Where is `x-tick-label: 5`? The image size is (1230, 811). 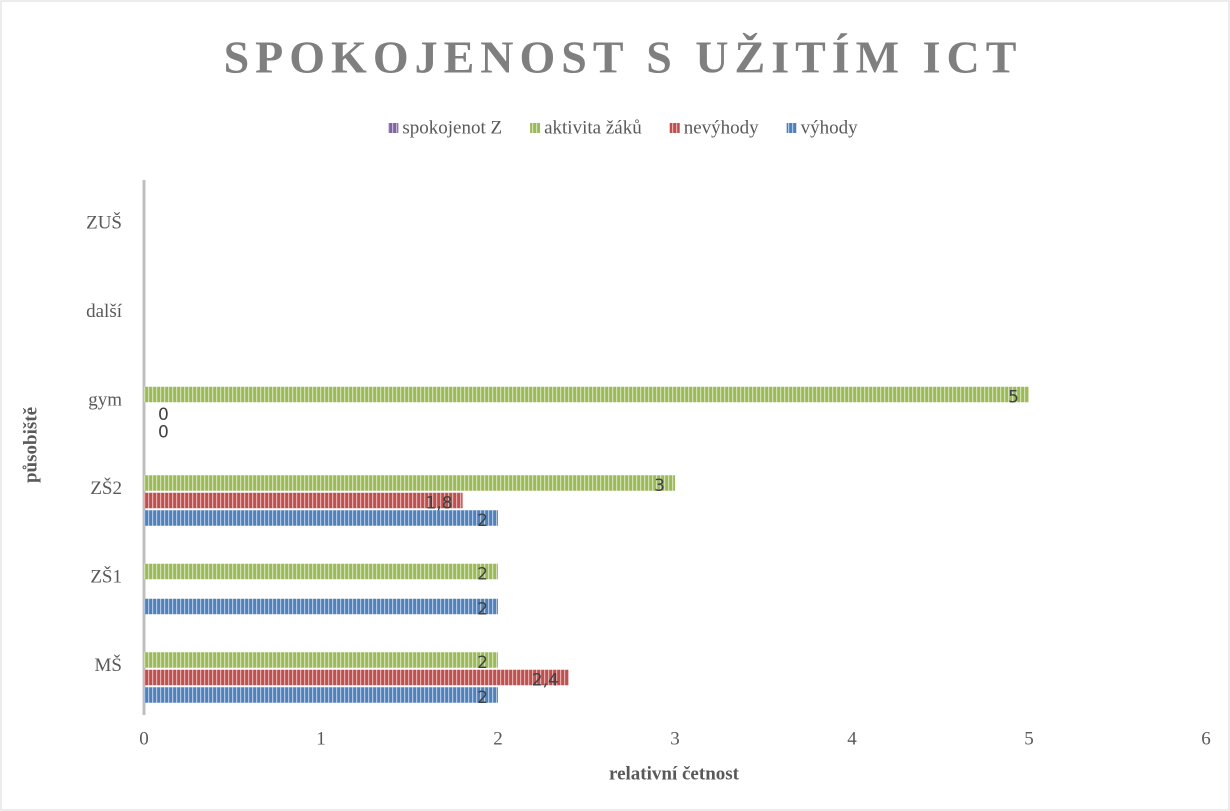 x-tick-label: 5 is located at coordinates (1029, 738).